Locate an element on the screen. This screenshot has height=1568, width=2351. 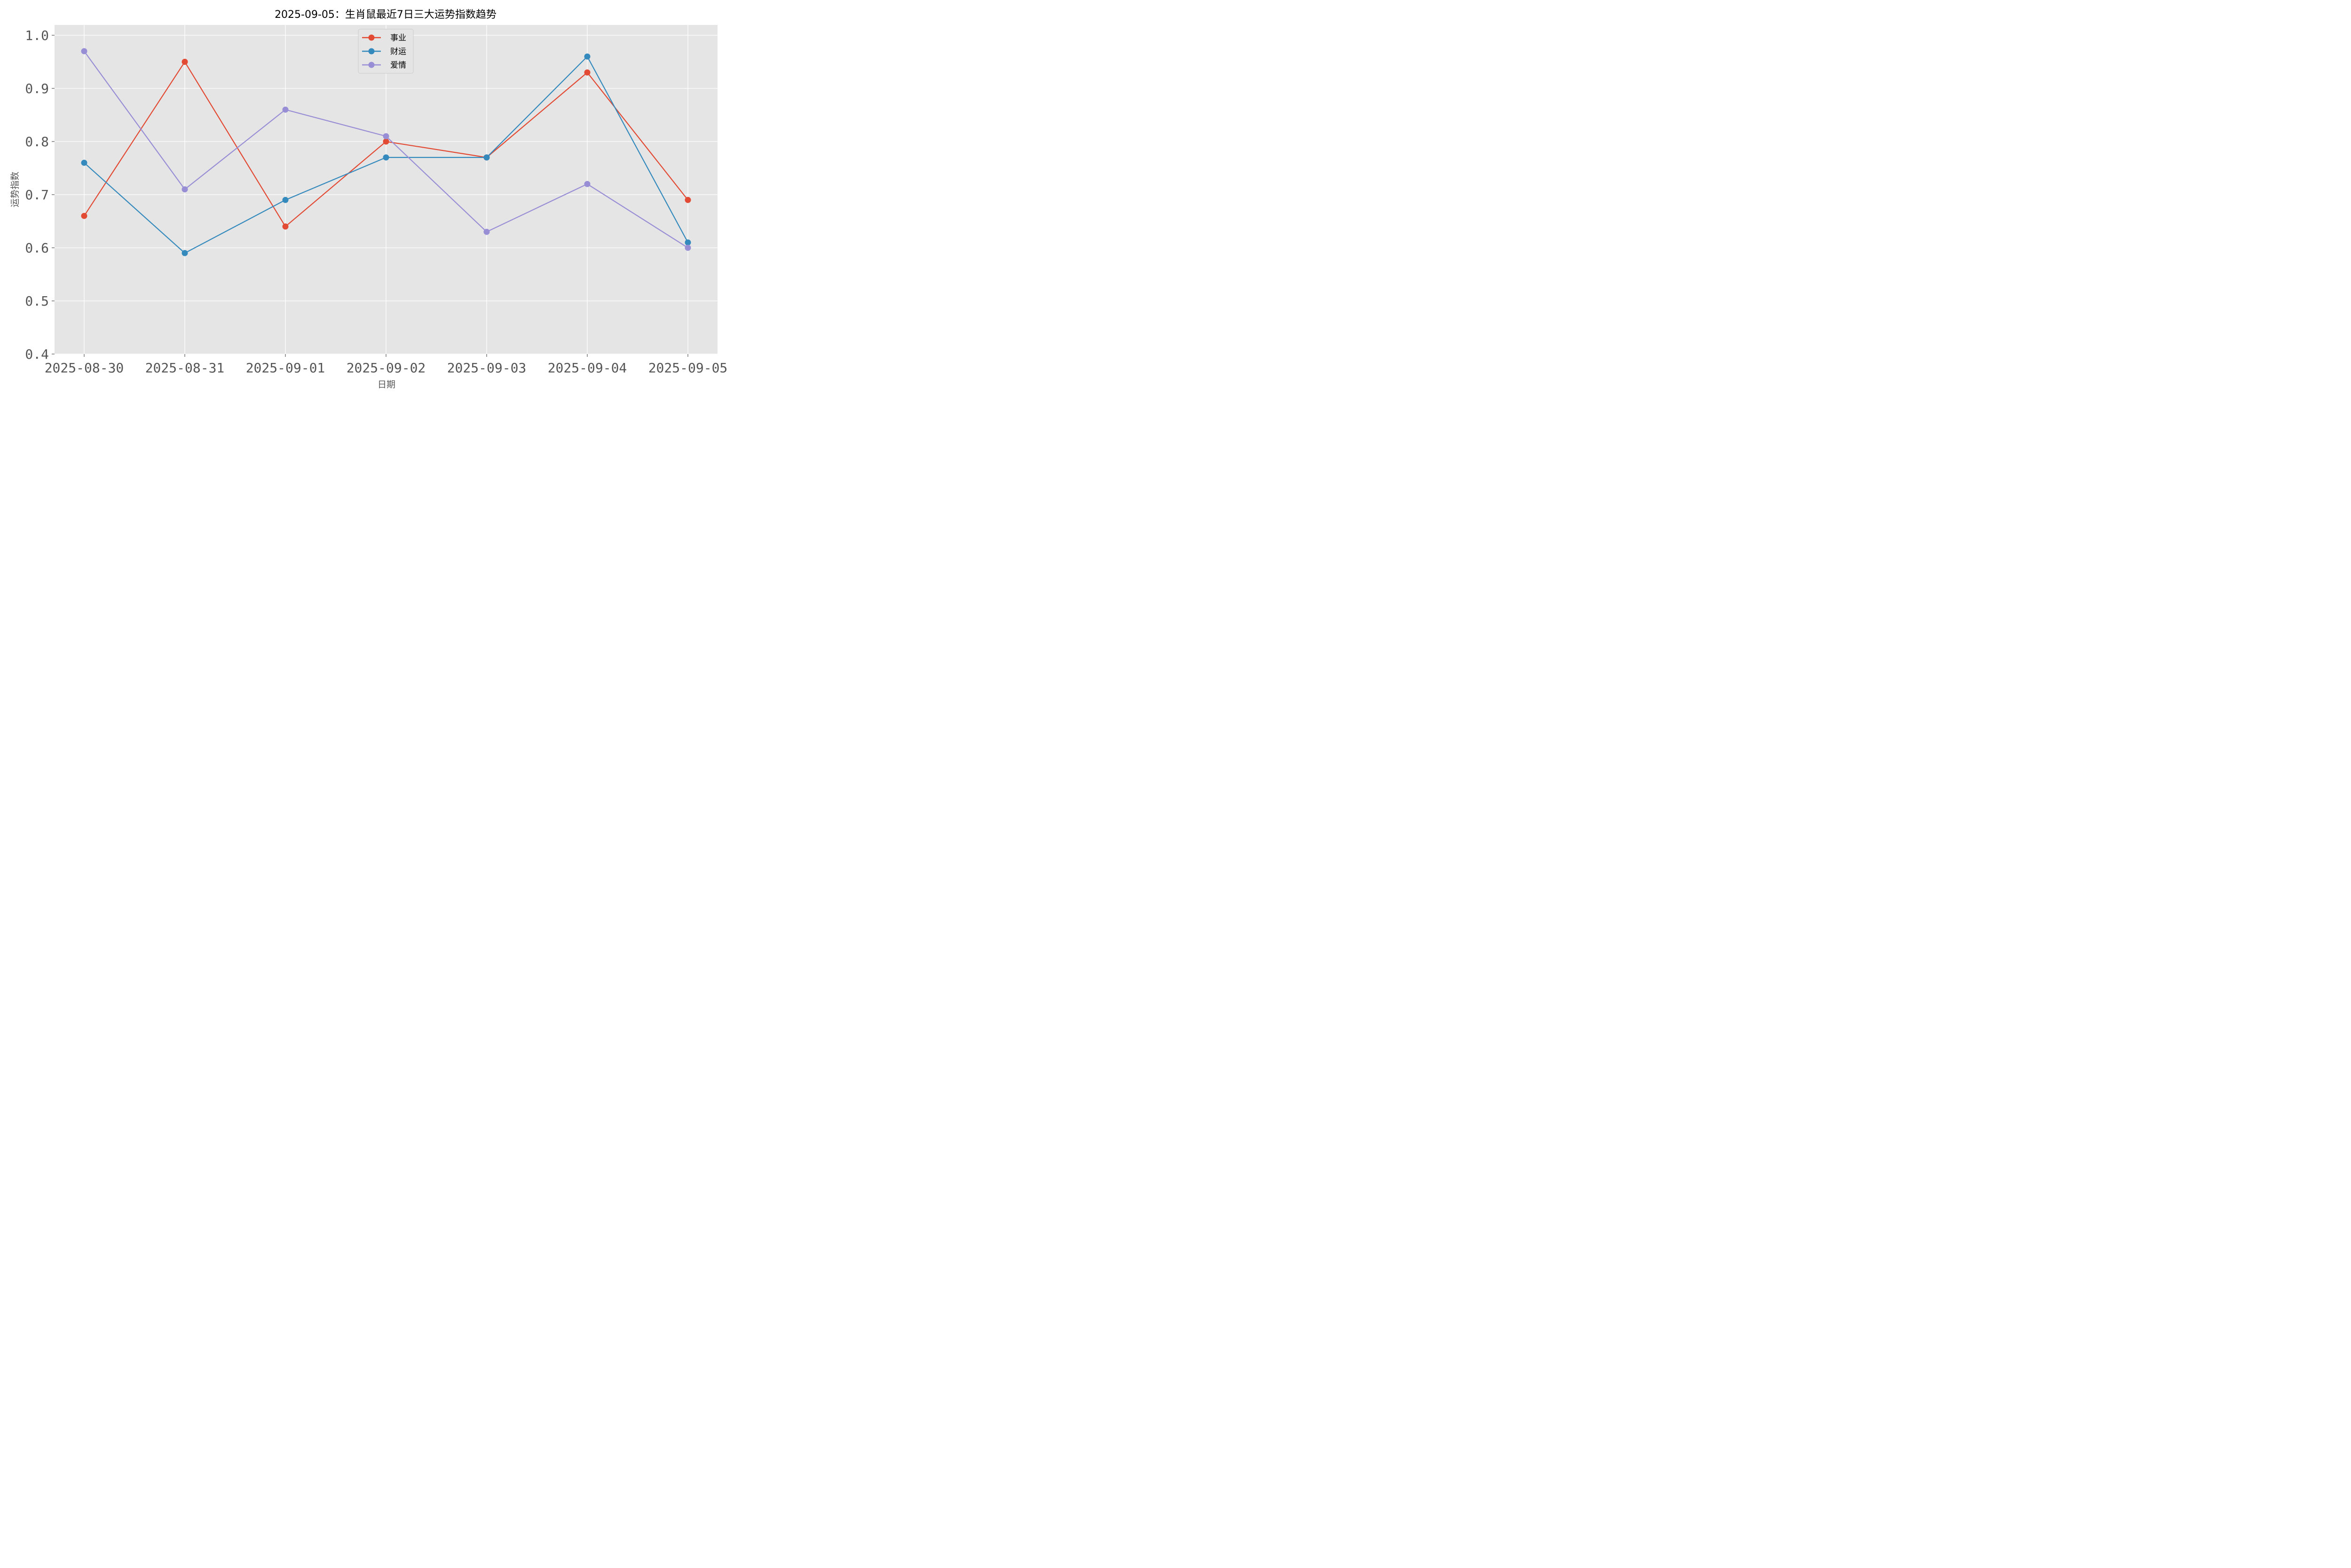
y-tick-label: 0.5 is located at coordinates (37, 301).